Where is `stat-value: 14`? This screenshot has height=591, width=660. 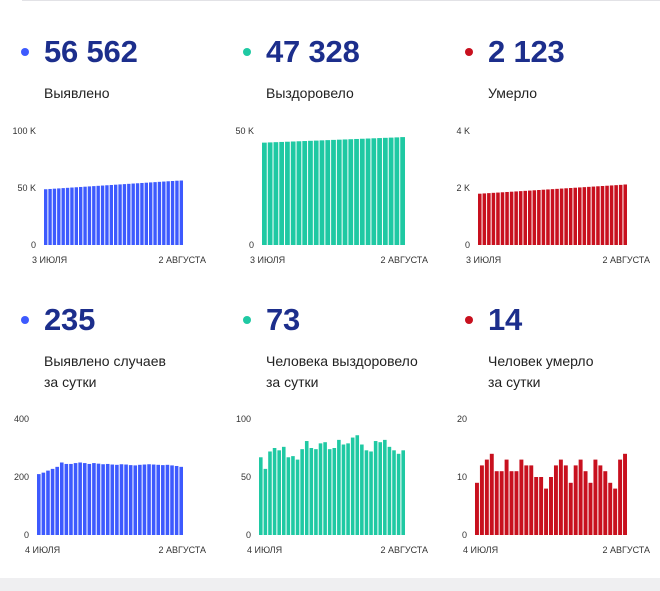 stat-value: 14 is located at coordinates (505, 319).